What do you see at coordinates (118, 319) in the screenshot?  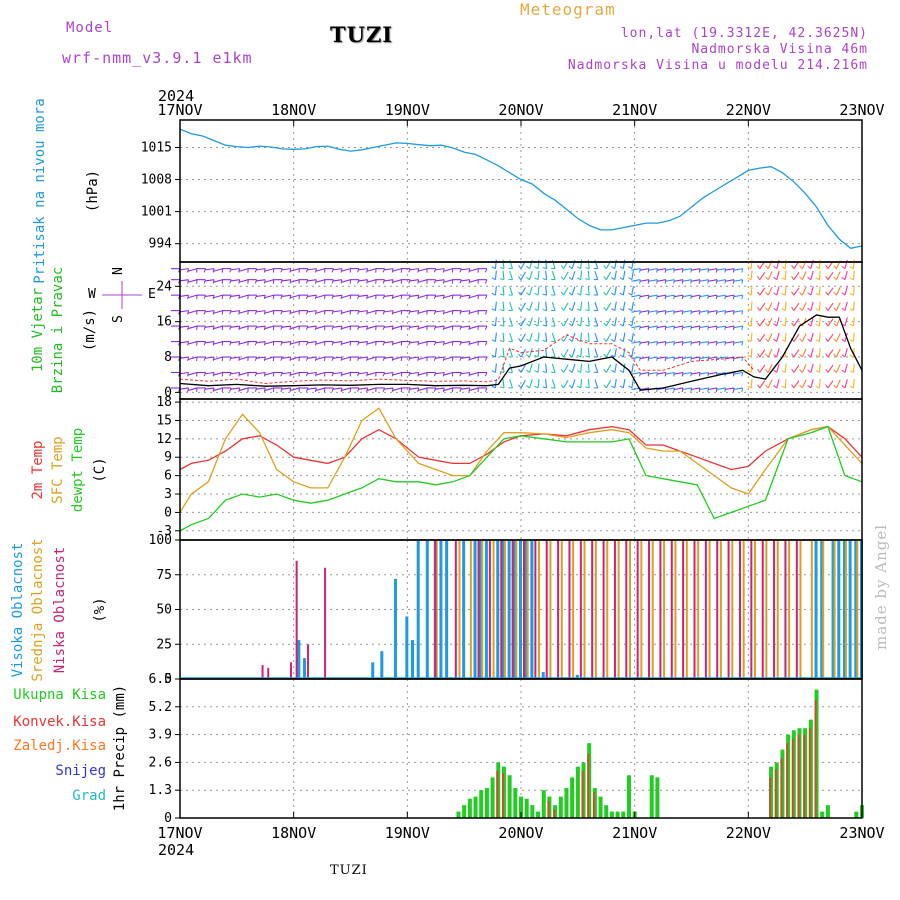 I see `compass-s: S` at bounding box center [118, 319].